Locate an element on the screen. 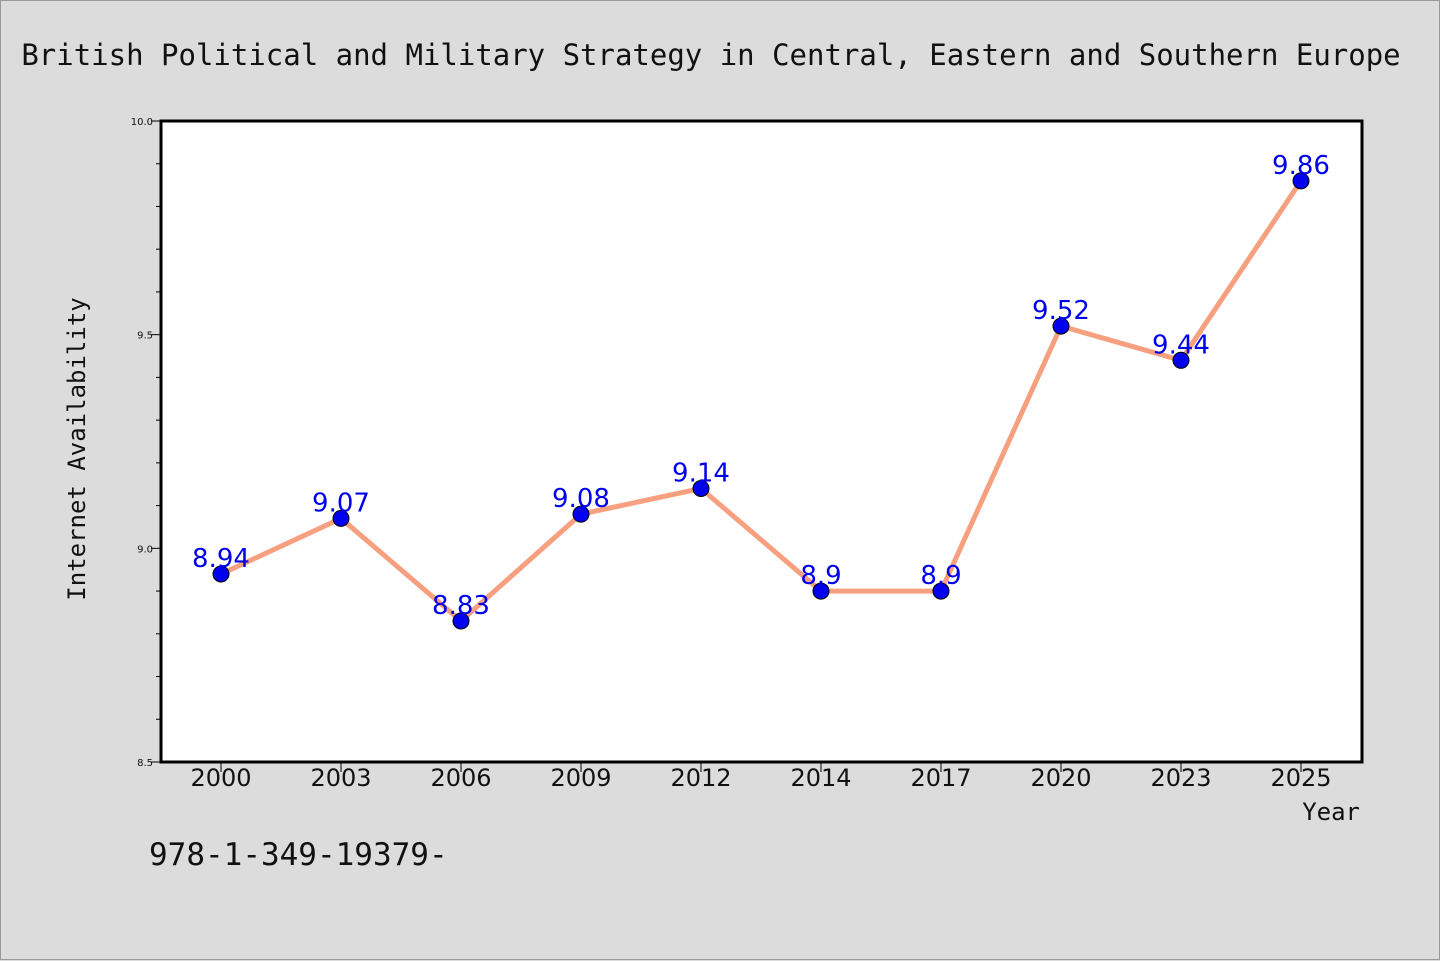 This screenshot has height=961, width=1440. data-label: 8.94 is located at coordinates (221, 559).